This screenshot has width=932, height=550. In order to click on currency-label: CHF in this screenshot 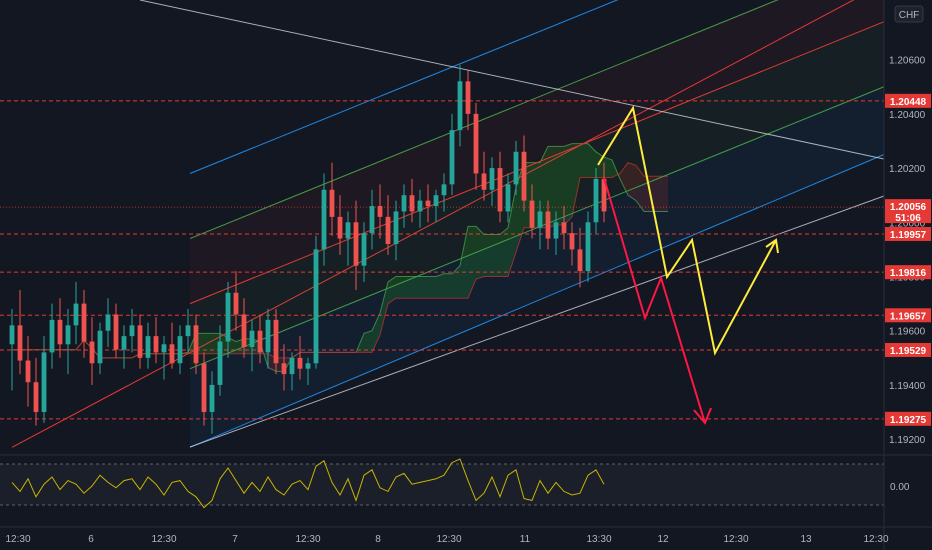, I will do `click(909, 14)`.